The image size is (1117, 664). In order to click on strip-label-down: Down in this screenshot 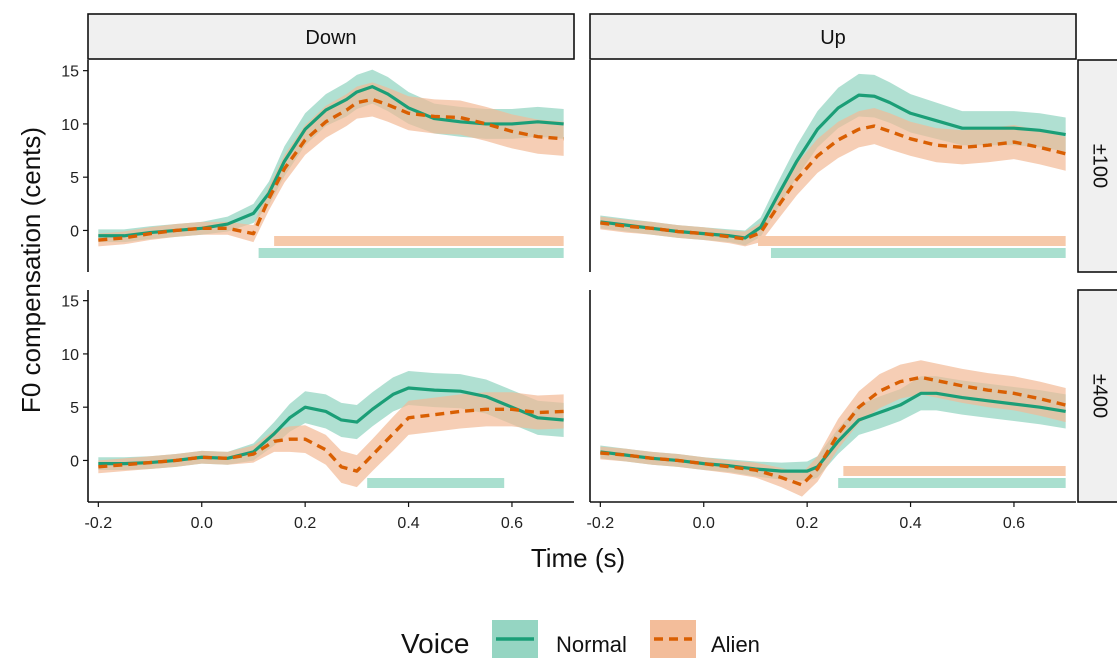, I will do `click(330, 38)`.